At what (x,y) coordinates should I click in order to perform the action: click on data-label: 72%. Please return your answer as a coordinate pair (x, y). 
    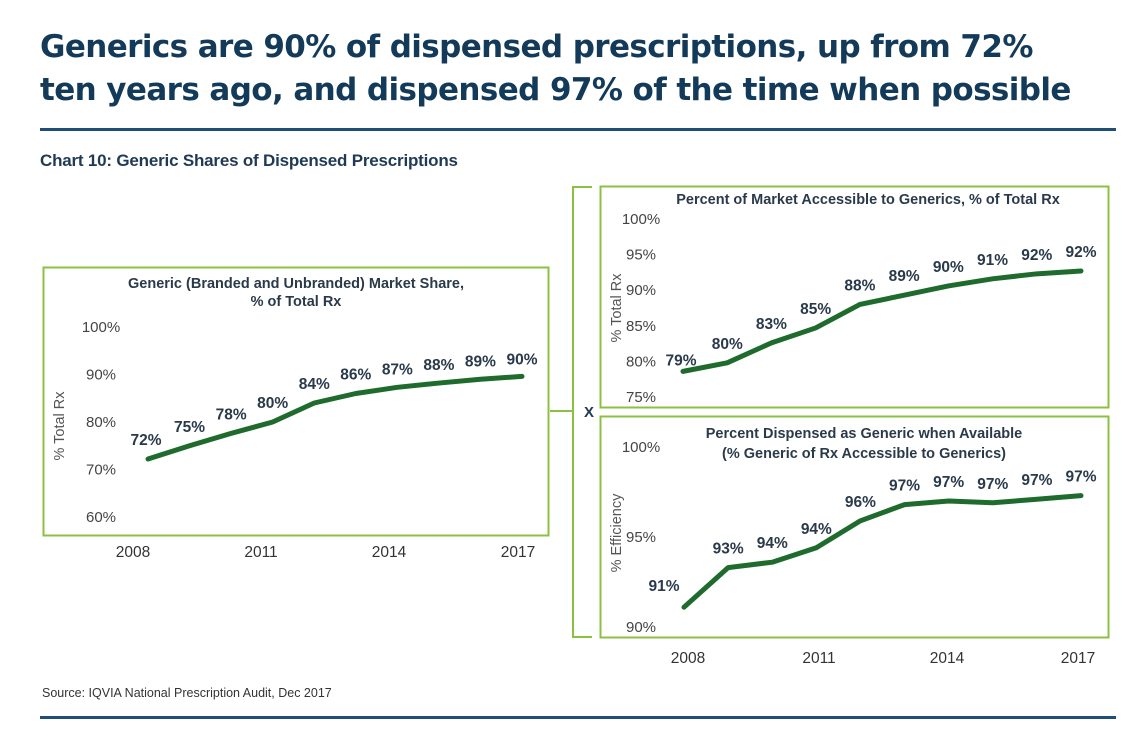
    Looking at the image, I should click on (145, 440).